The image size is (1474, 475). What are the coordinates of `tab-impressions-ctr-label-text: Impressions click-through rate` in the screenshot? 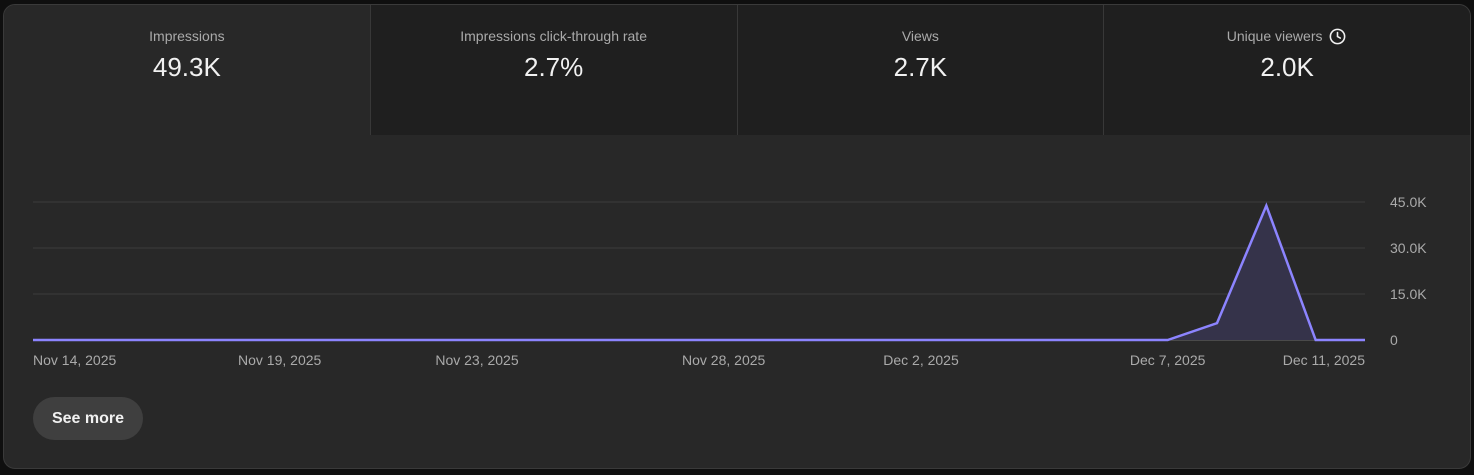 It's located at (553, 36).